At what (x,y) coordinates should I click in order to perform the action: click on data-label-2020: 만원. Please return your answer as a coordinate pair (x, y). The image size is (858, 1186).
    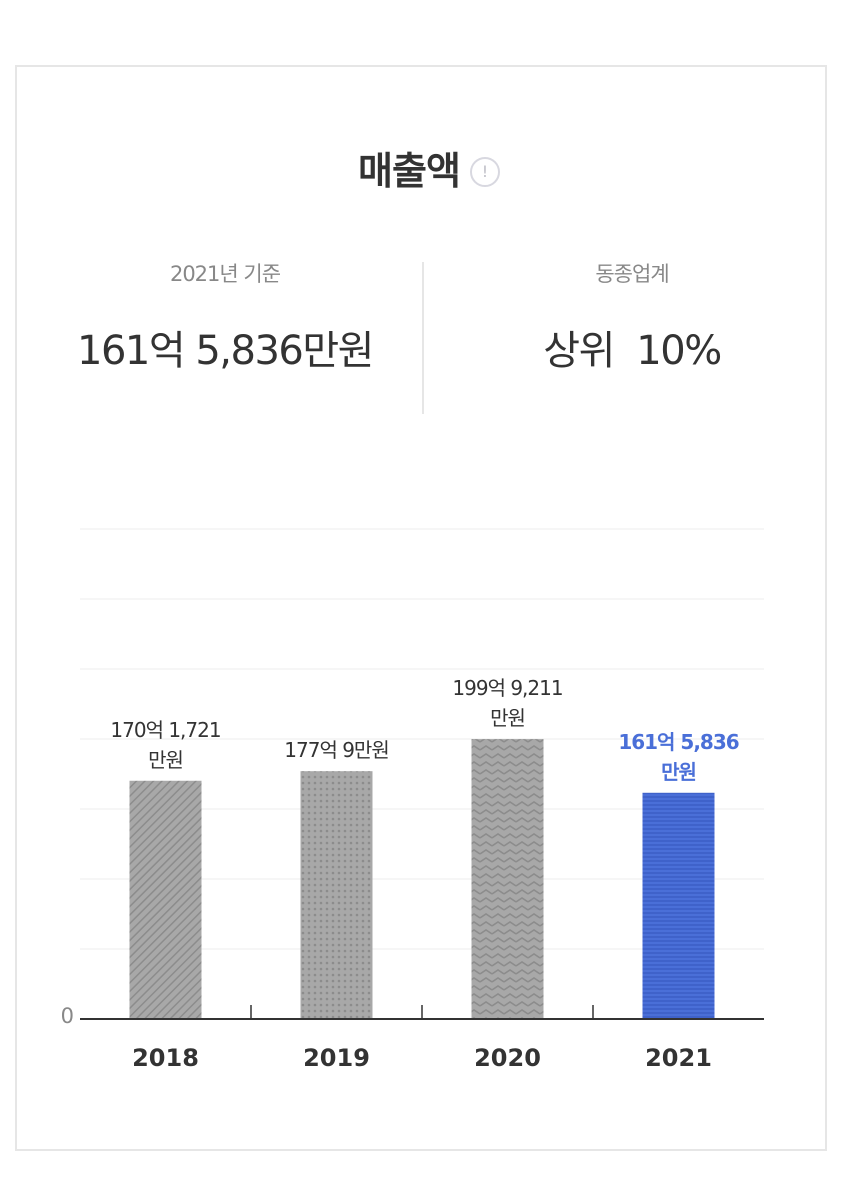
    Looking at the image, I should click on (507, 718).